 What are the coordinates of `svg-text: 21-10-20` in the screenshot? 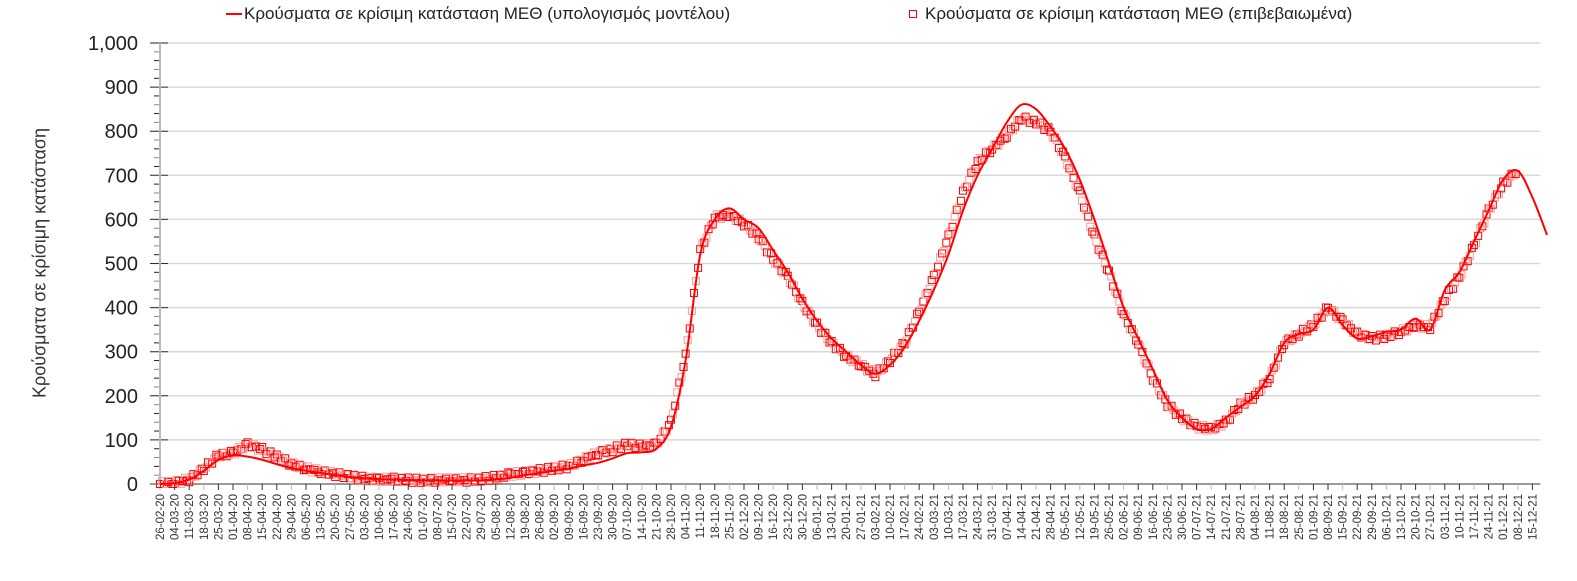 It's located at (657, 517).